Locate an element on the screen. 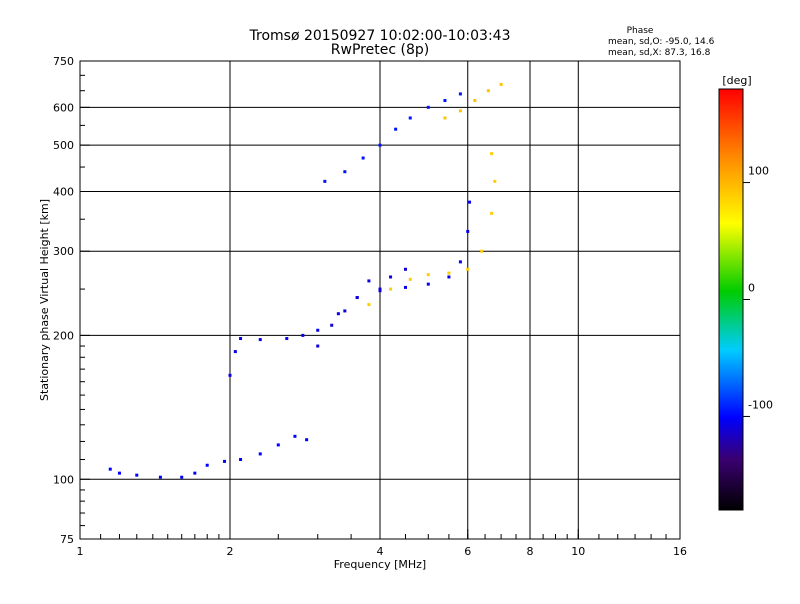  y-tick-label: 750 is located at coordinates (63, 61).